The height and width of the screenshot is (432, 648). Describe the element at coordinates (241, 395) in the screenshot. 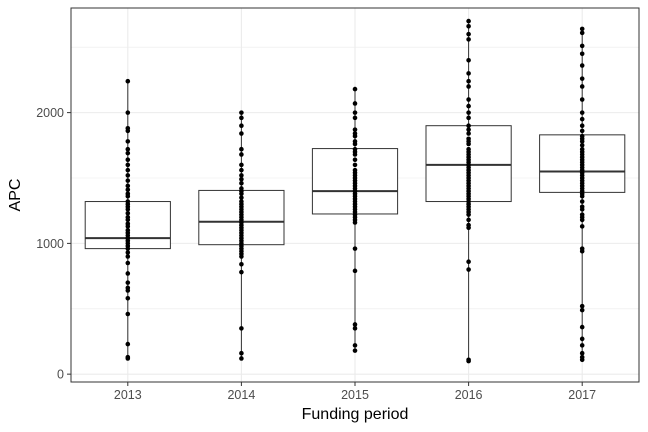

I see `x-tick-label: 2014` at that location.